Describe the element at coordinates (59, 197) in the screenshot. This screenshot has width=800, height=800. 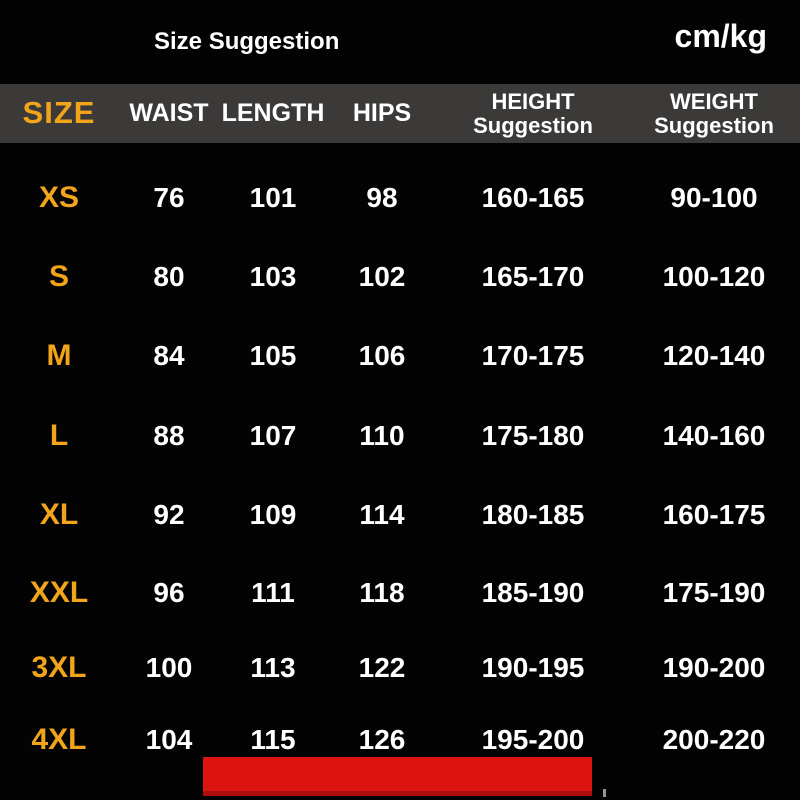
I see `size-label: XS` at that location.